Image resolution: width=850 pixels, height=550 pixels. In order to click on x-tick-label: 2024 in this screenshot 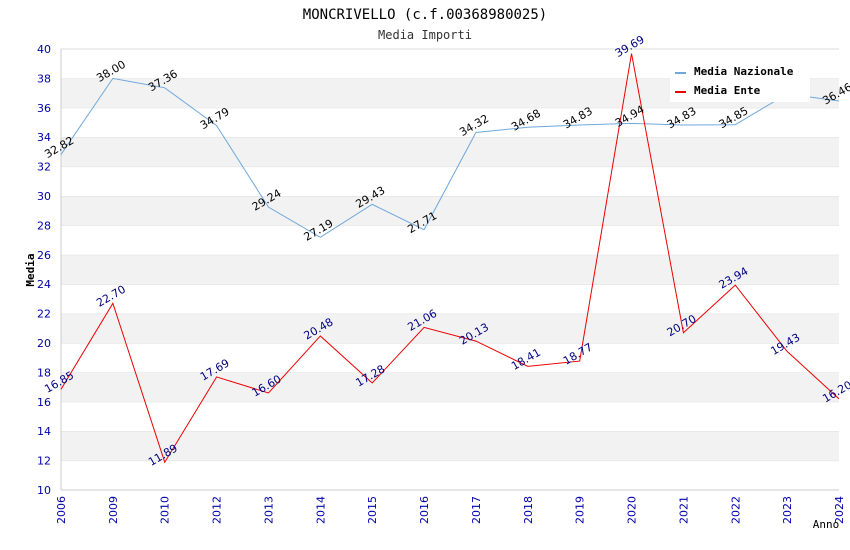, I will do `click(839, 510)`.